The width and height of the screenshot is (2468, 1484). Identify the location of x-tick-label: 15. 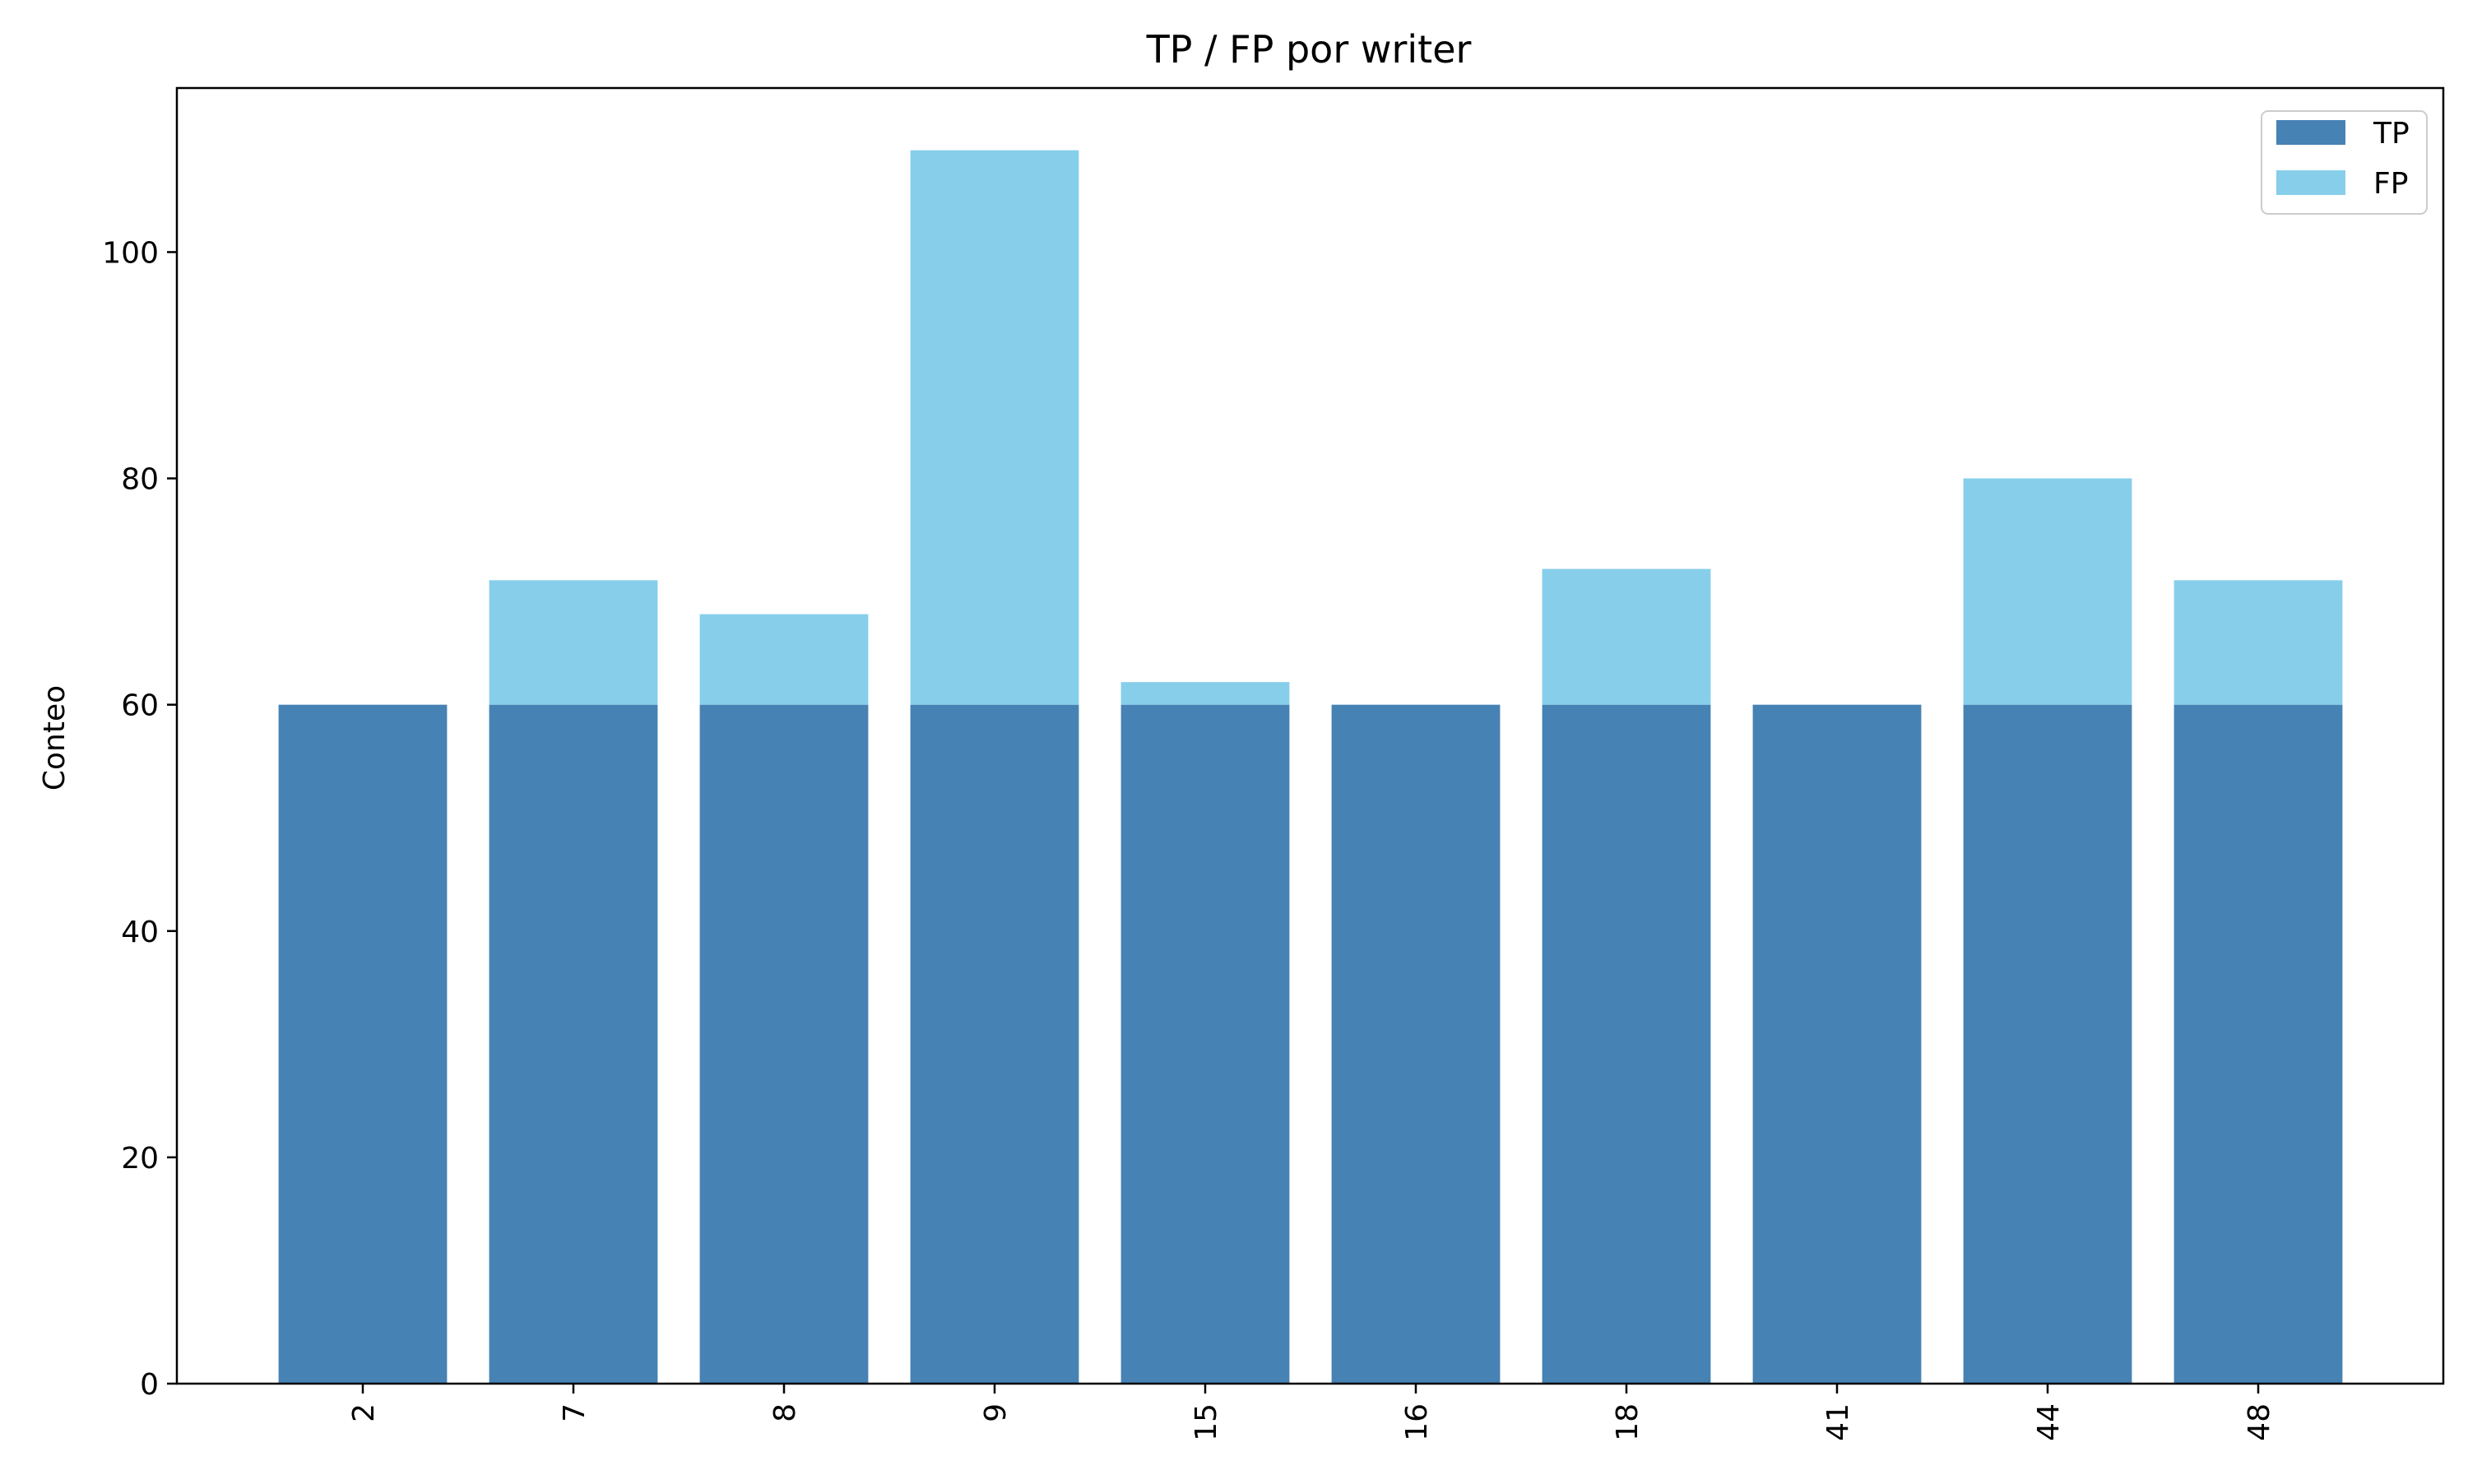
(1206, 1422).